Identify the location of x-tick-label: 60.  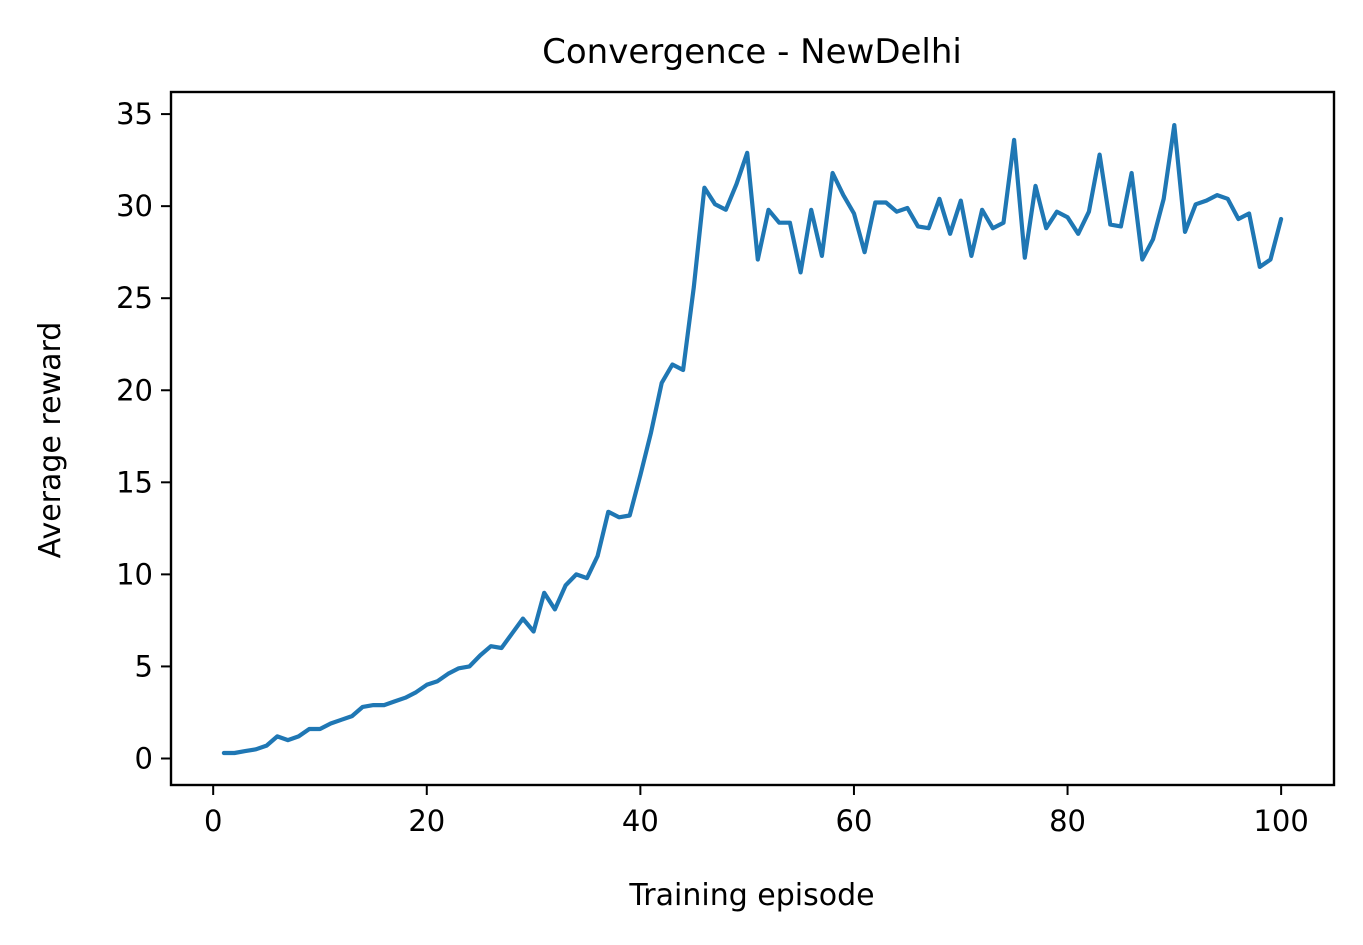
(854, 821).